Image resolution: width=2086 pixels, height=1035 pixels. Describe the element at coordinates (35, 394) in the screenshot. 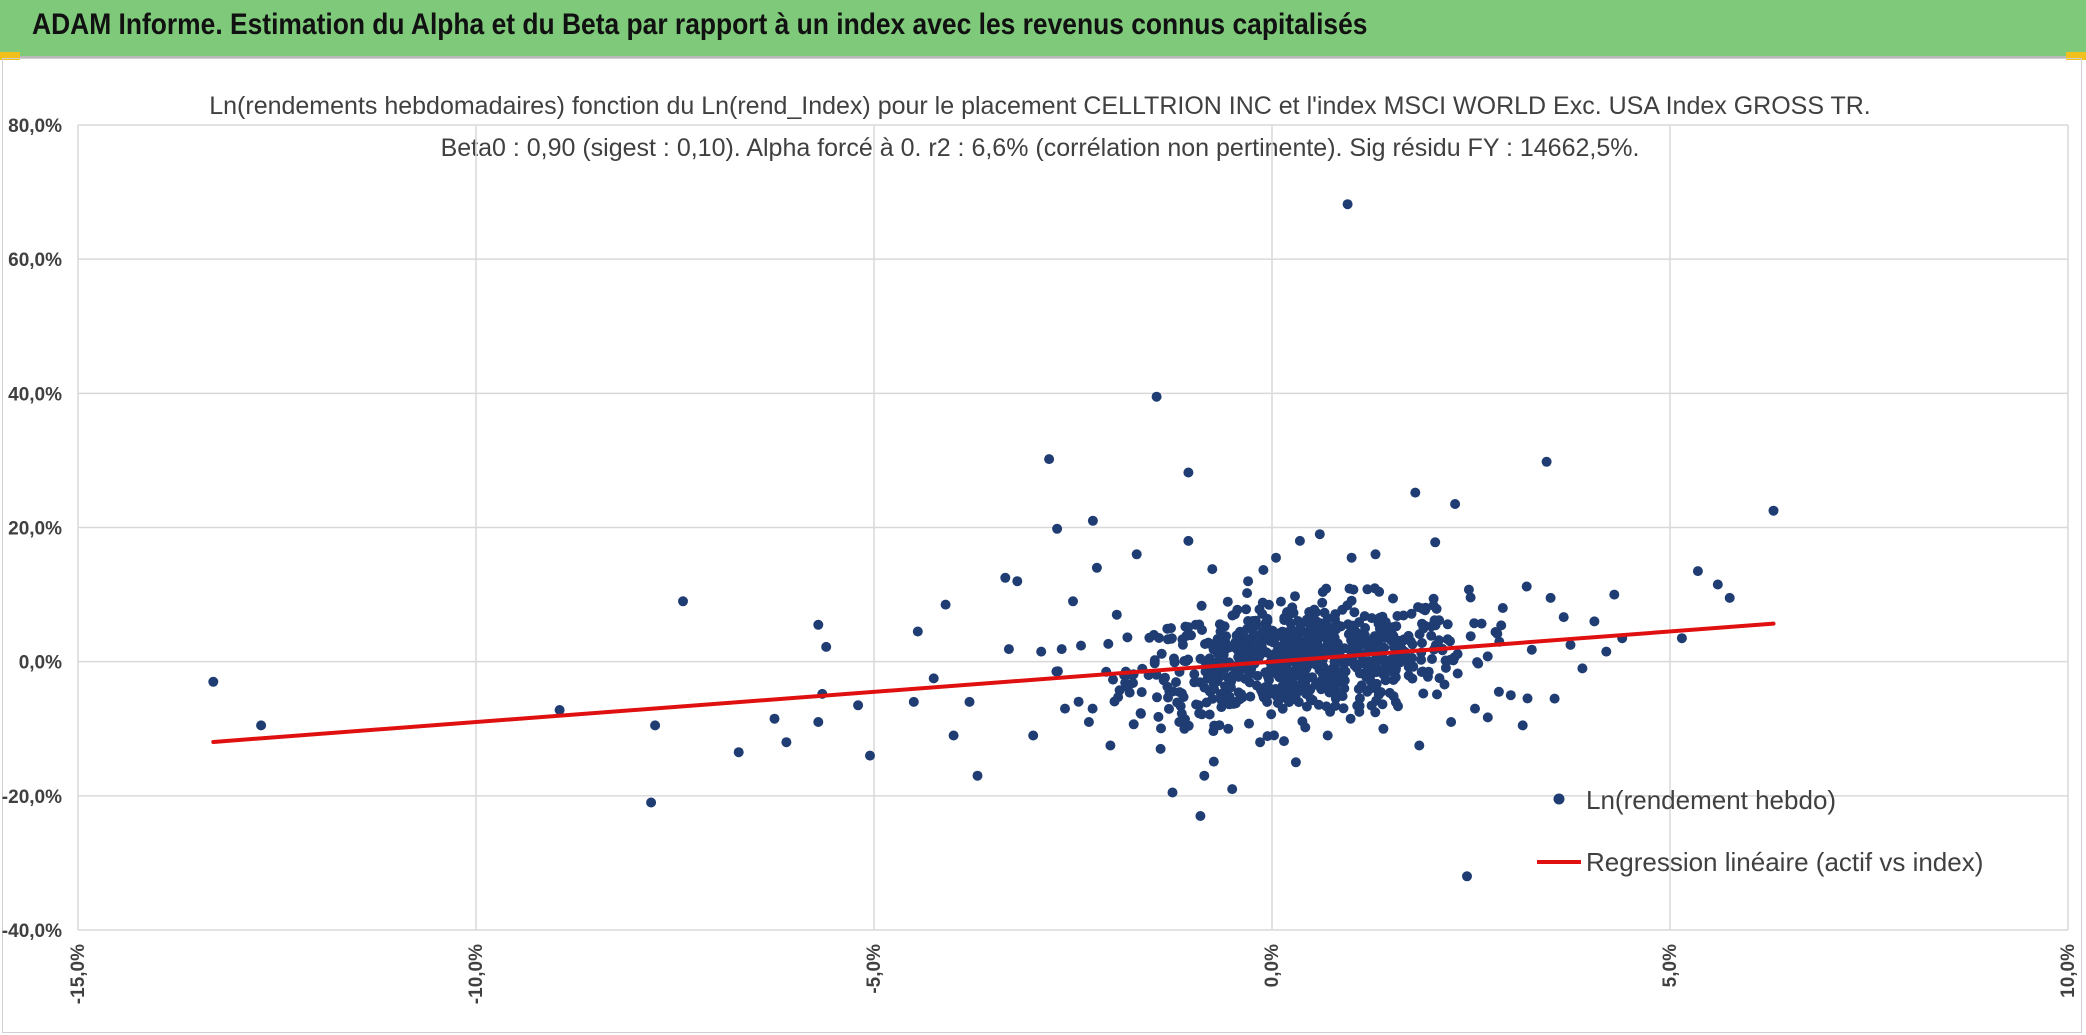

I see `y-tick-label: 40,0%` at that location.